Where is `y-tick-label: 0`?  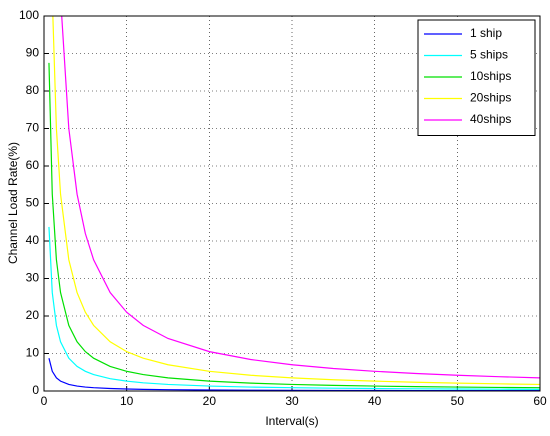
y-tick-label: 0 is located at coordinates (35, 390).